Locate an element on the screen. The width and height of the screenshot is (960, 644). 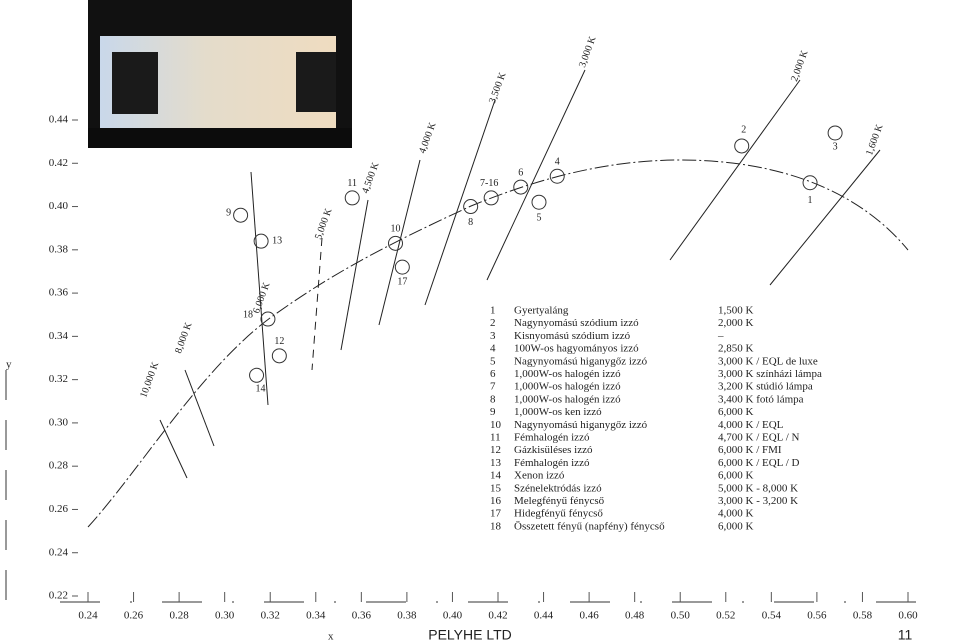
y-tick-label: 0.22 is located at coordinates (58, 596).